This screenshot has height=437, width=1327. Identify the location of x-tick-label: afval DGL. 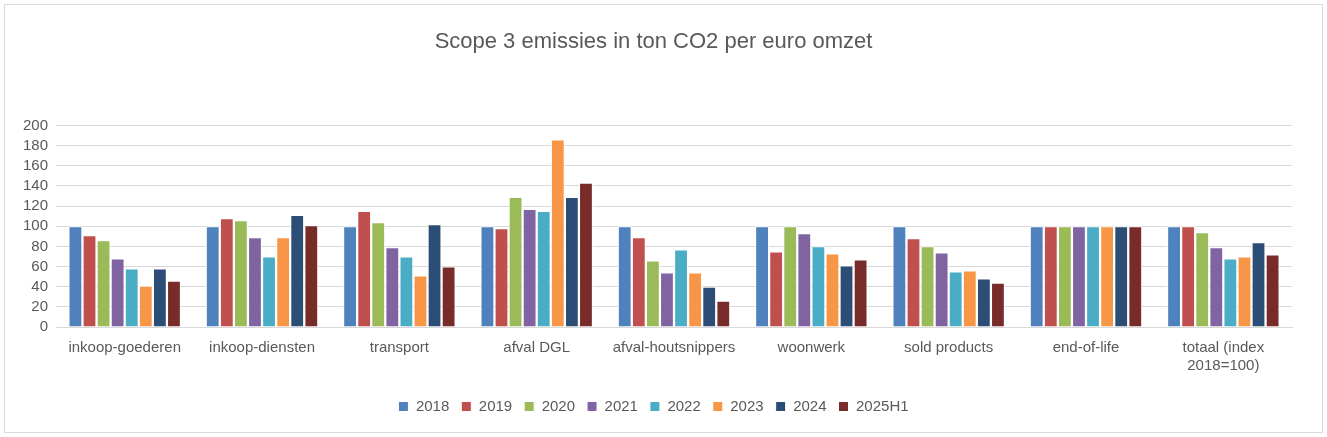
(537, 347).